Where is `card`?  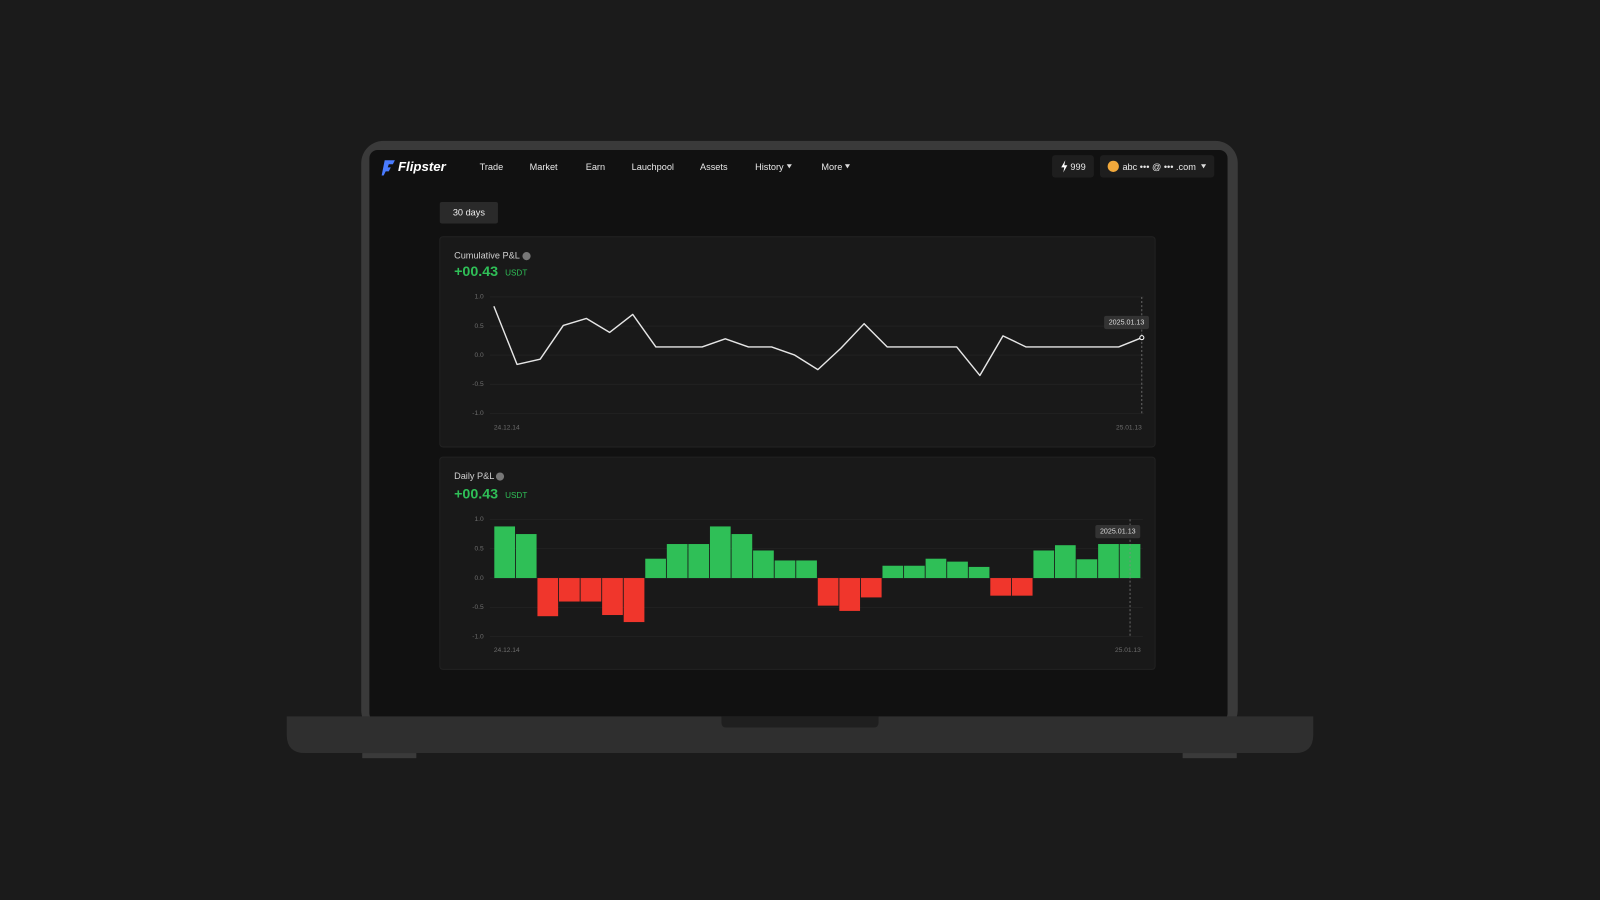 card is located at coordinates (797, 342).